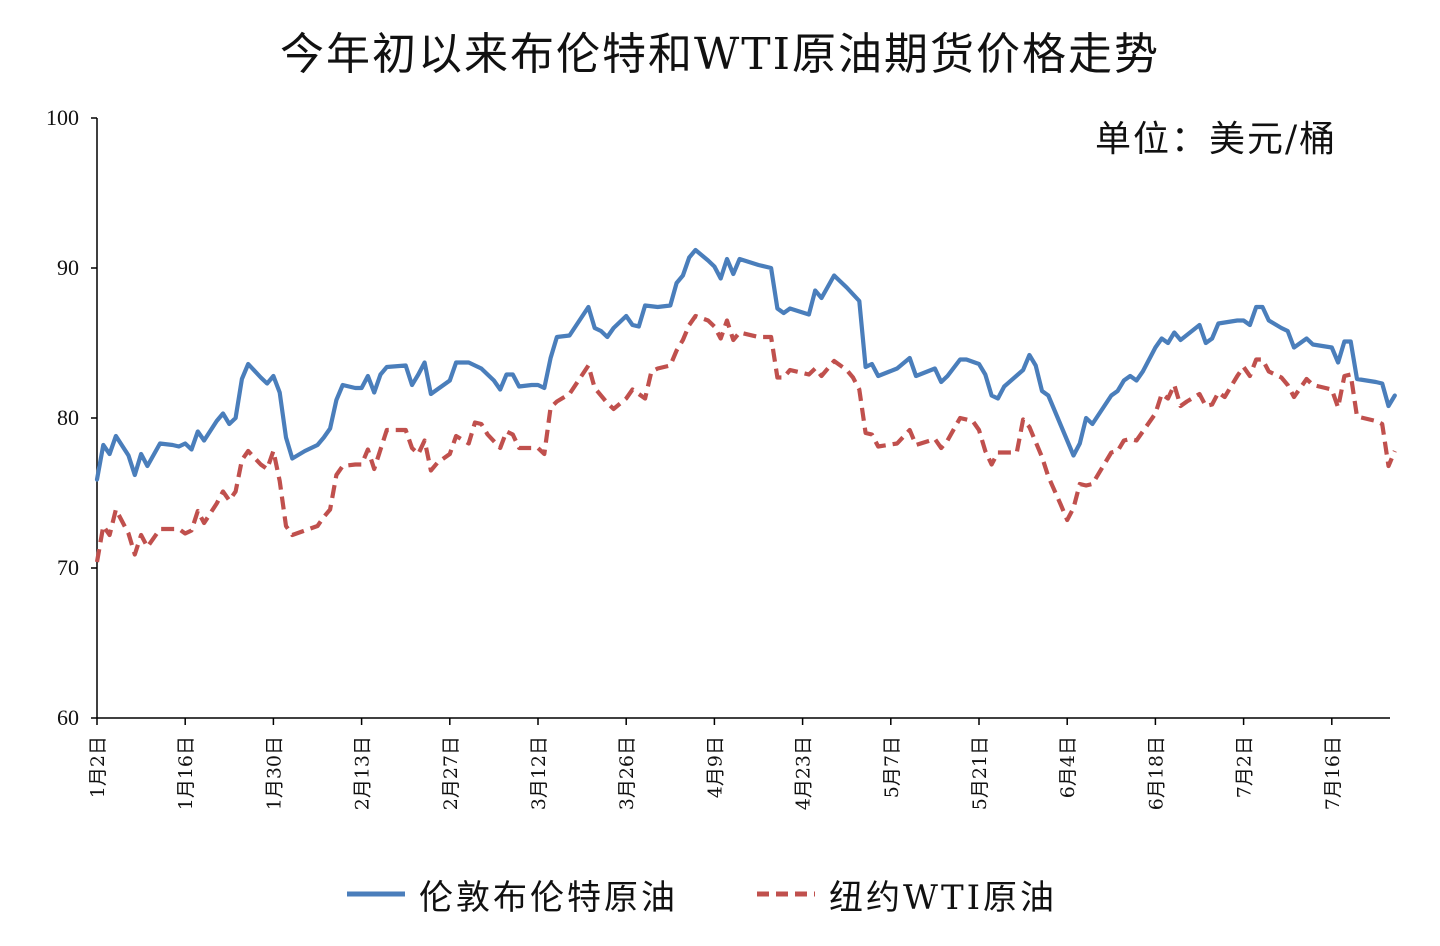 The image size is (1440, 946). I want to click on legend: 伦敦布伦特原油 纽约WTI原油, so click(725, 894).